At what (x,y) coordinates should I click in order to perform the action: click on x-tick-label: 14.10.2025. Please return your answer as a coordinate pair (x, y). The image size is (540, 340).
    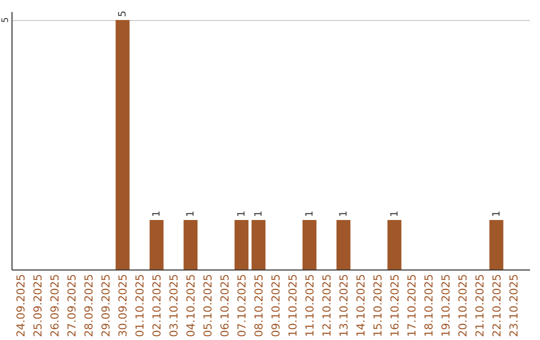
    Looking at the image, I should click on (361, 305).